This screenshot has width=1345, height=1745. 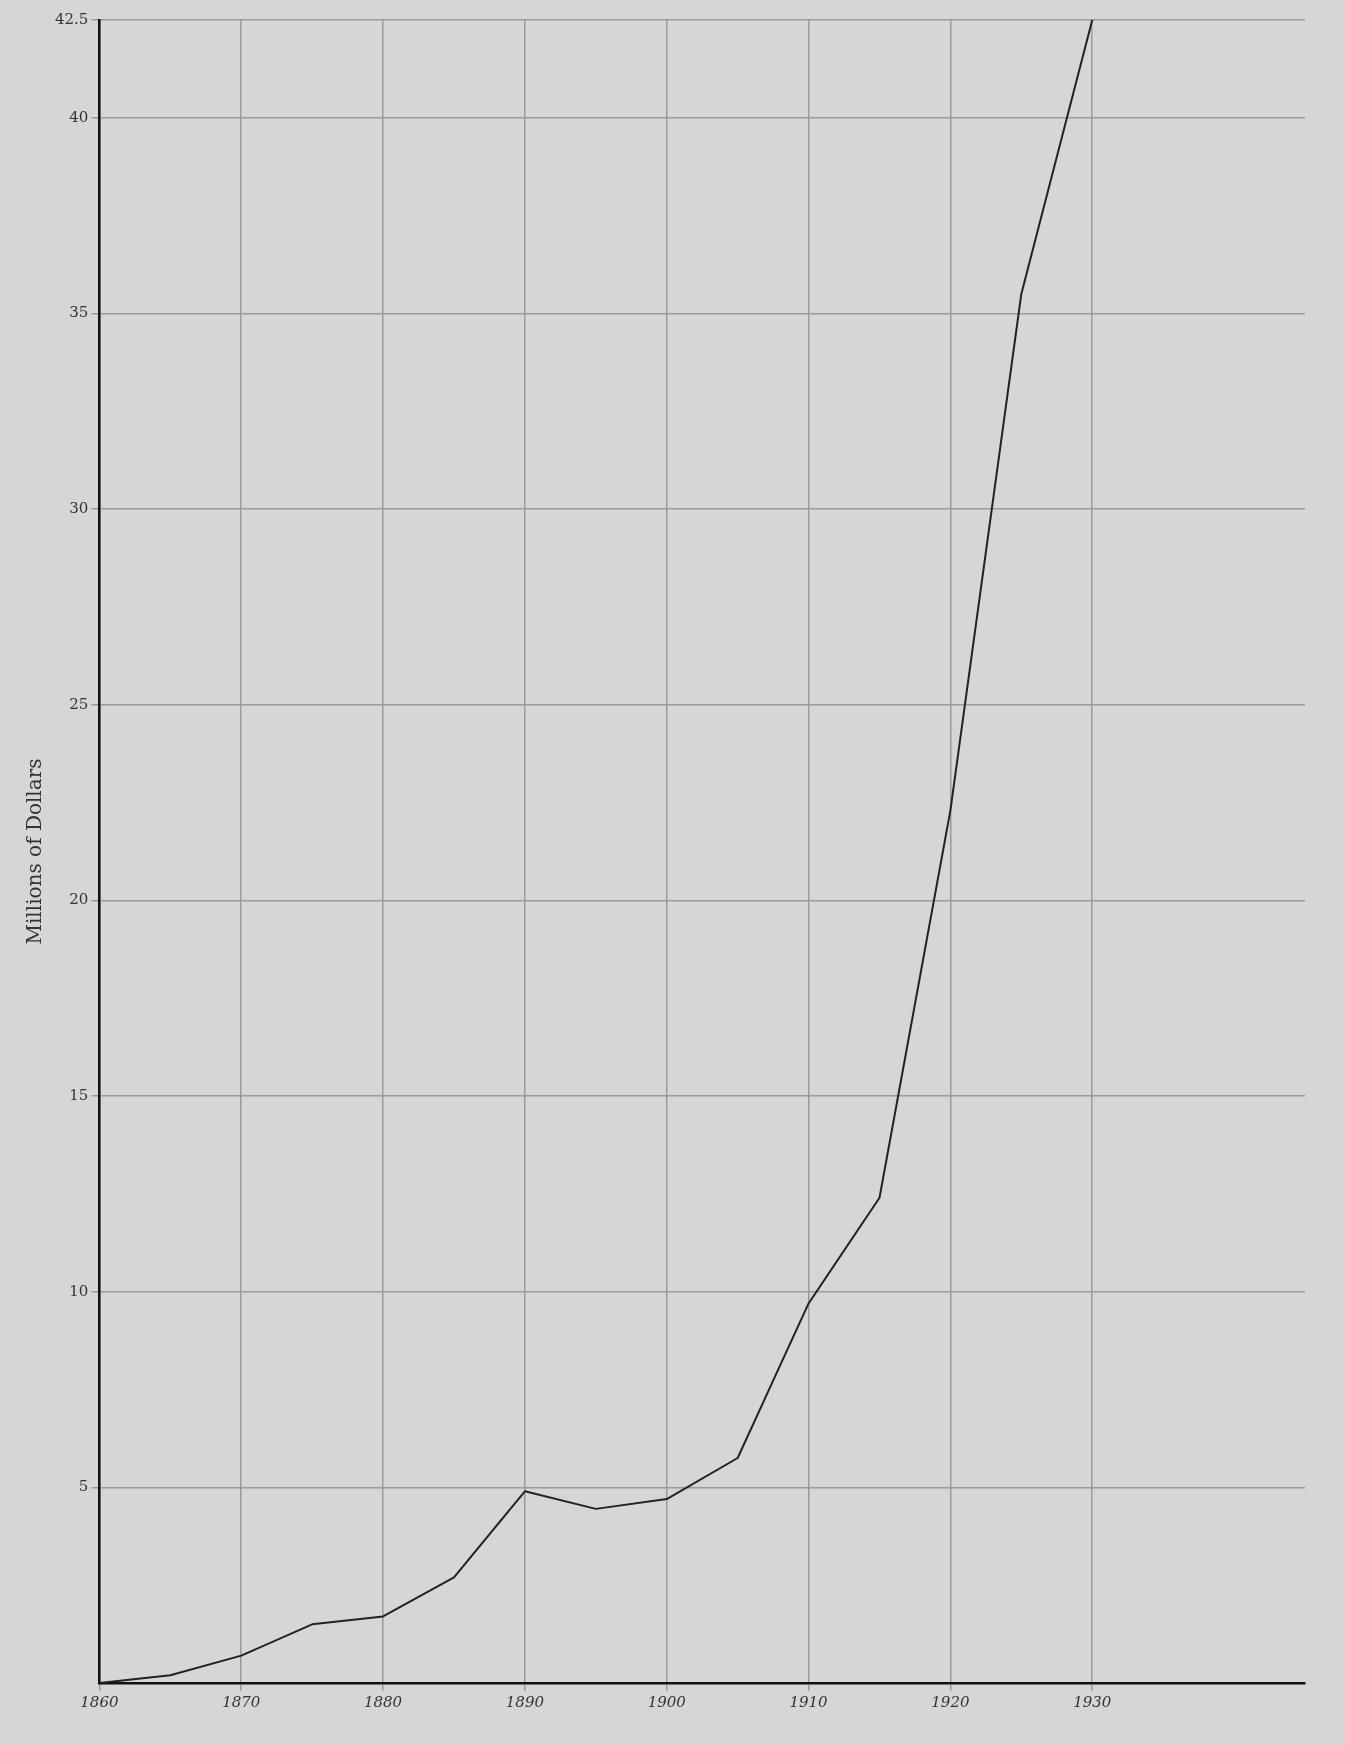 I want to click on y-axis-title: Millions of Dollars, so click(x=34, y=851).